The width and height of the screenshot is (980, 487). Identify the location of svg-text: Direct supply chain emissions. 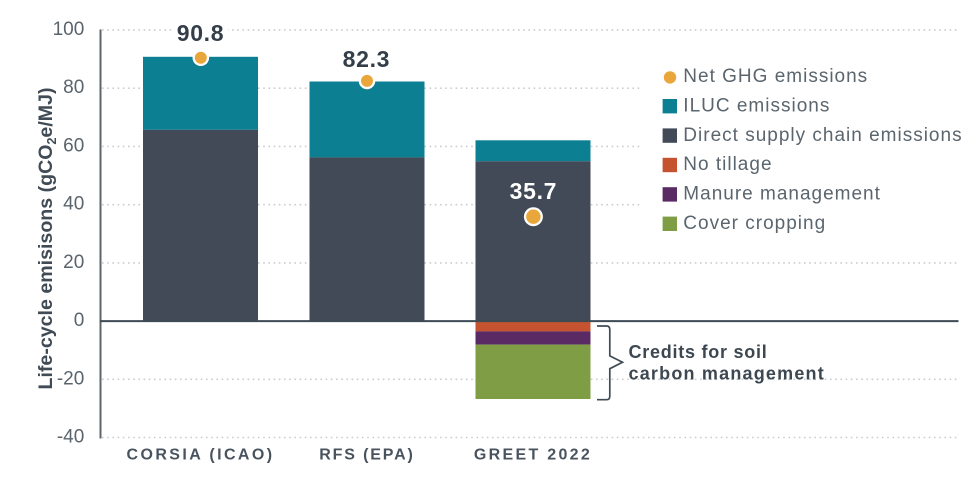
(822, 135).